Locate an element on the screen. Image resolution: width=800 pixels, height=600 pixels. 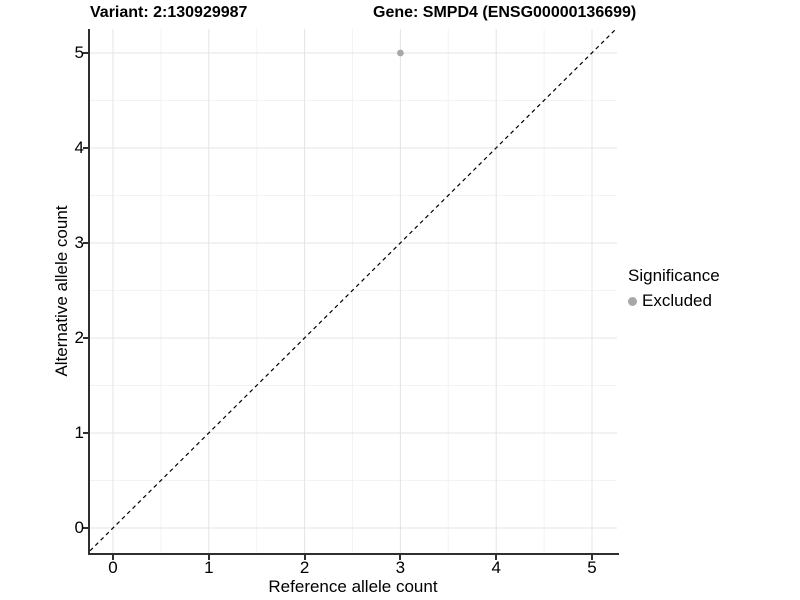
legend-item-label: Excluded is located at coordinates (677, 300).